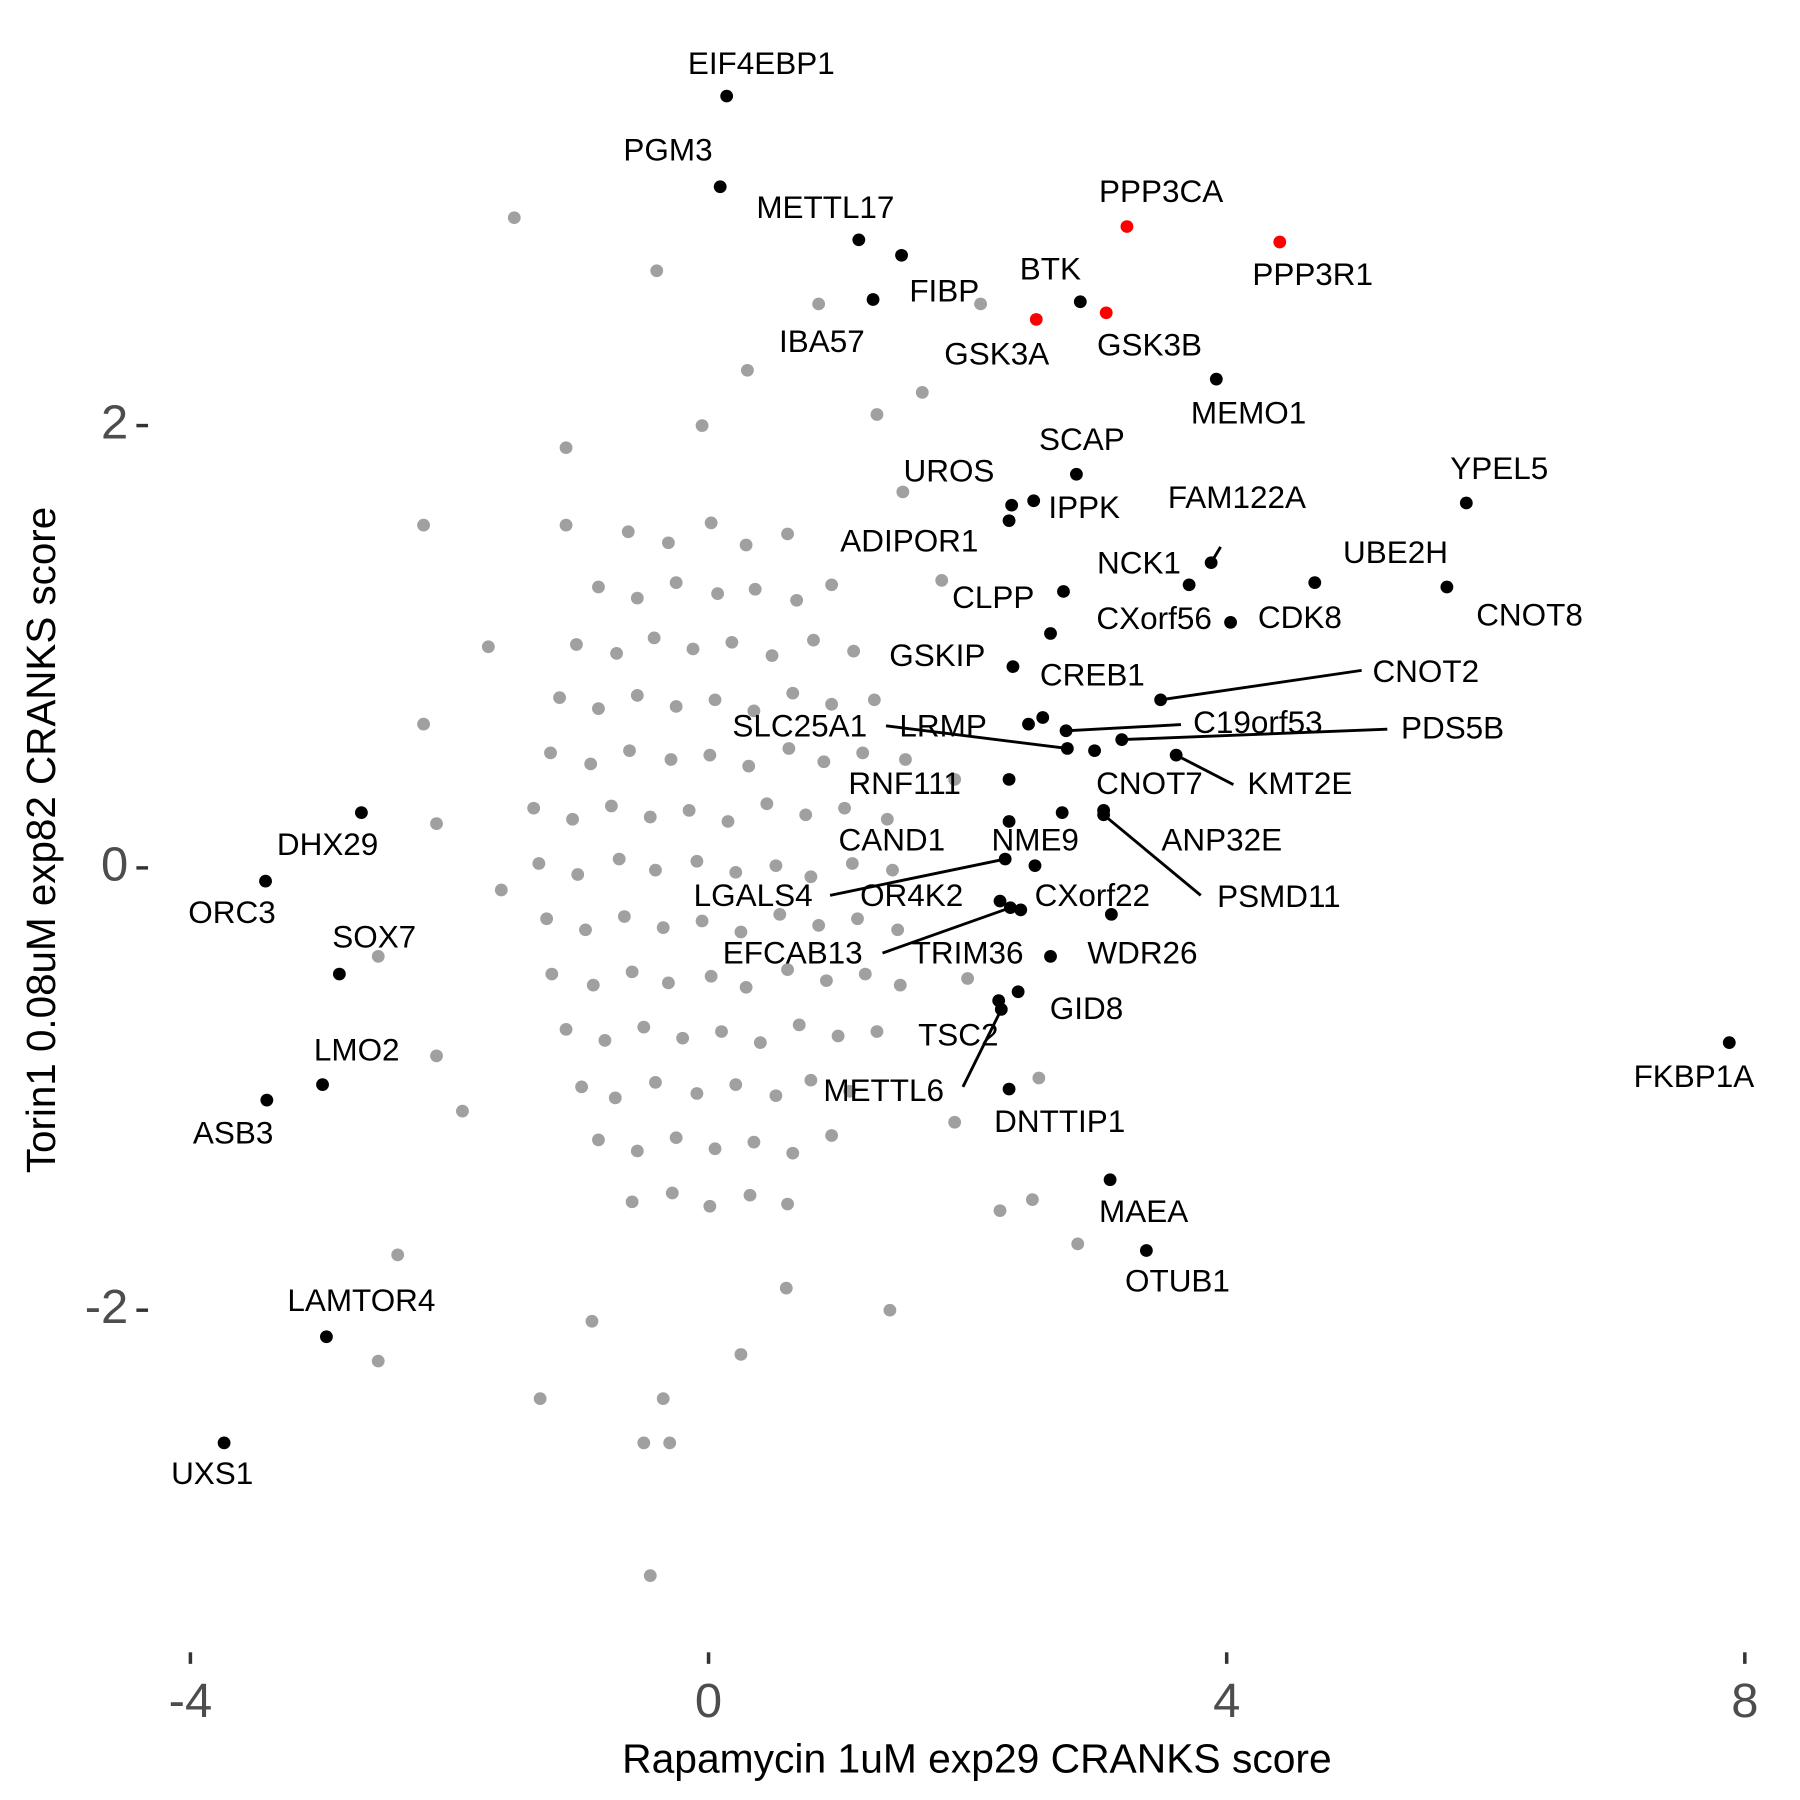 The image size is (1800, 1800). Describe the element at coordinates (191, 1701) in the screenshot. I see `x-tick-label: -4` at that location.